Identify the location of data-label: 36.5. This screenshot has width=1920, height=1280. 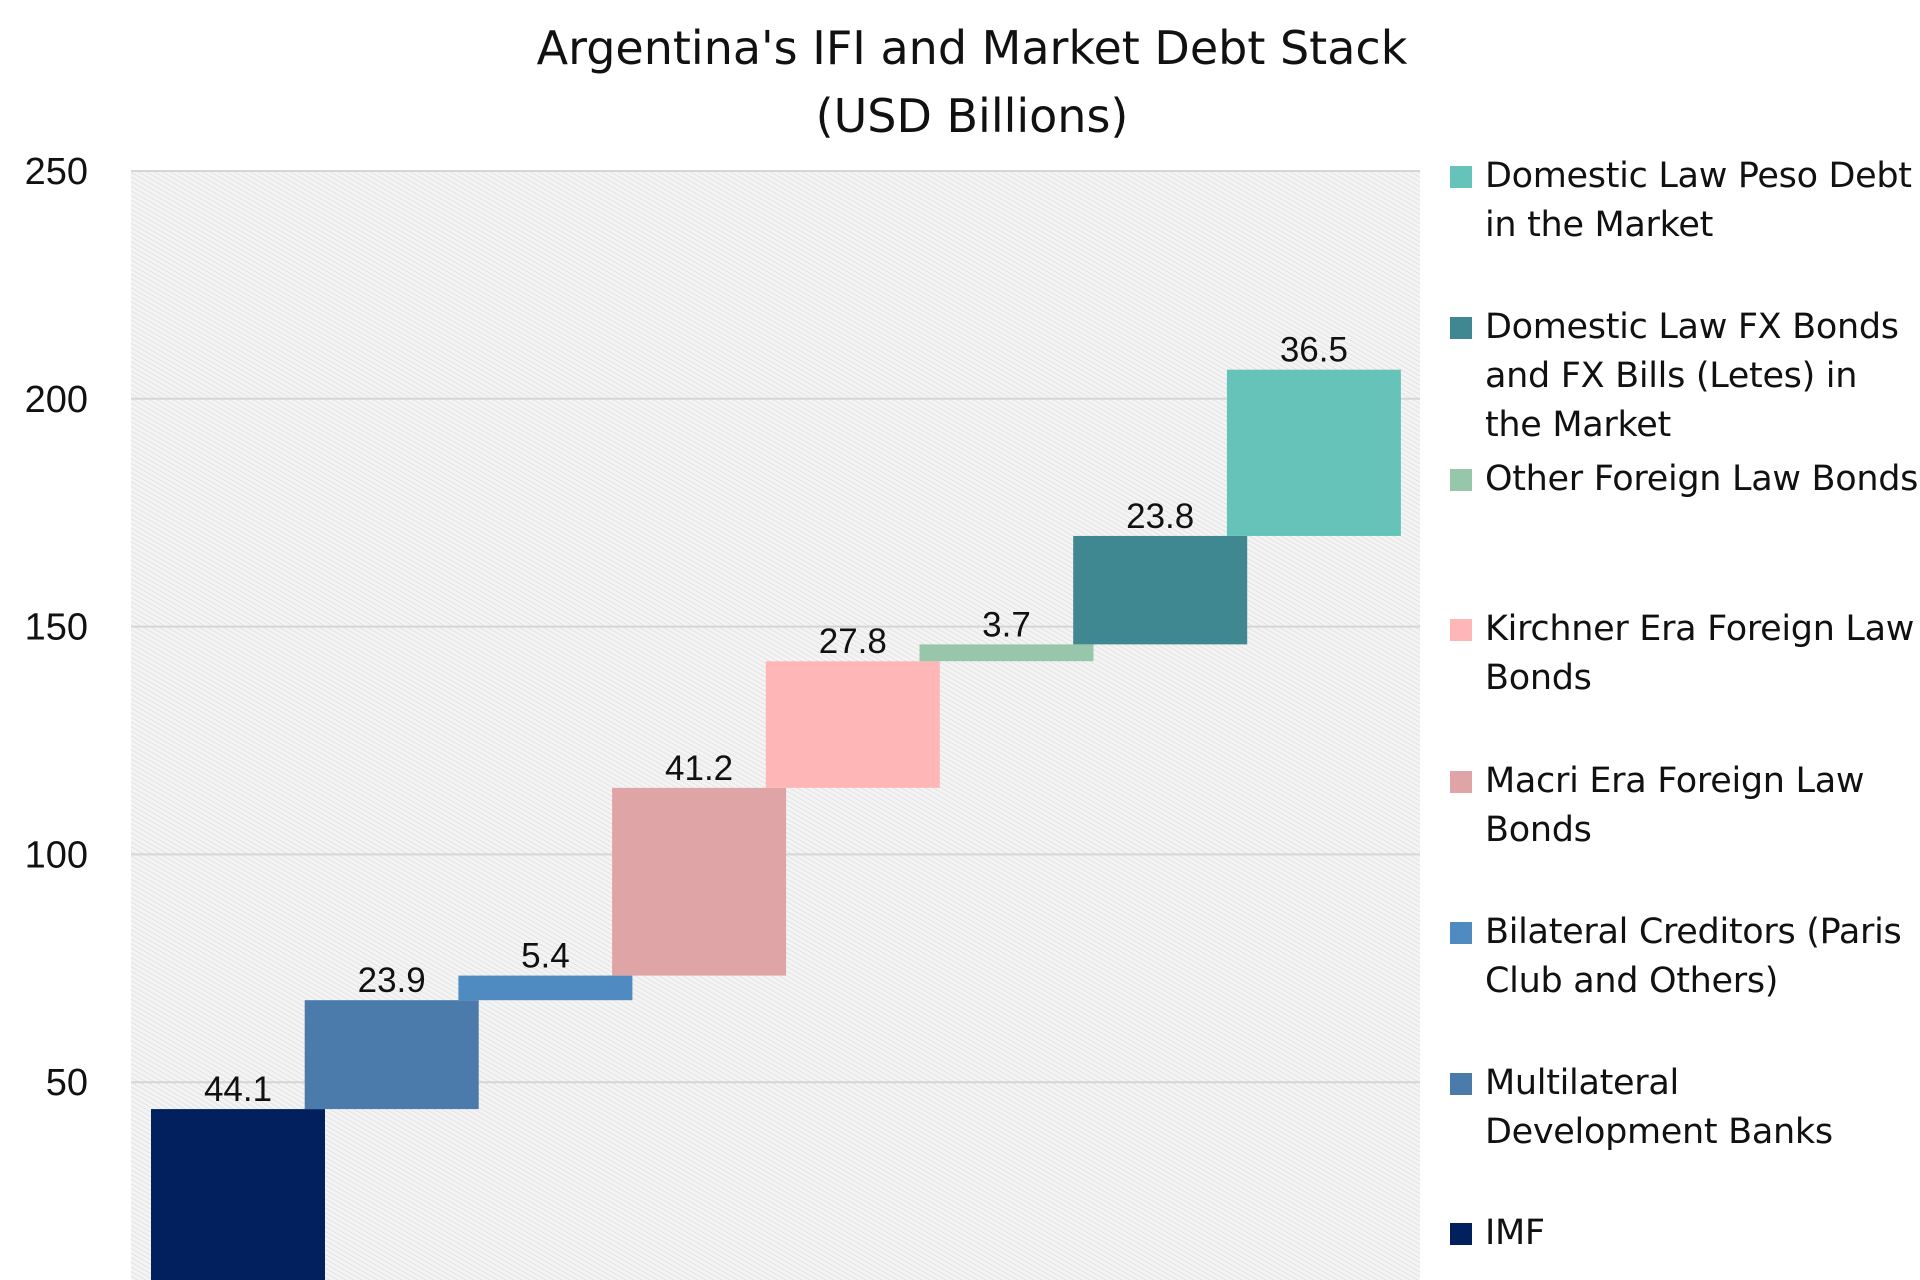
(1314, 350).